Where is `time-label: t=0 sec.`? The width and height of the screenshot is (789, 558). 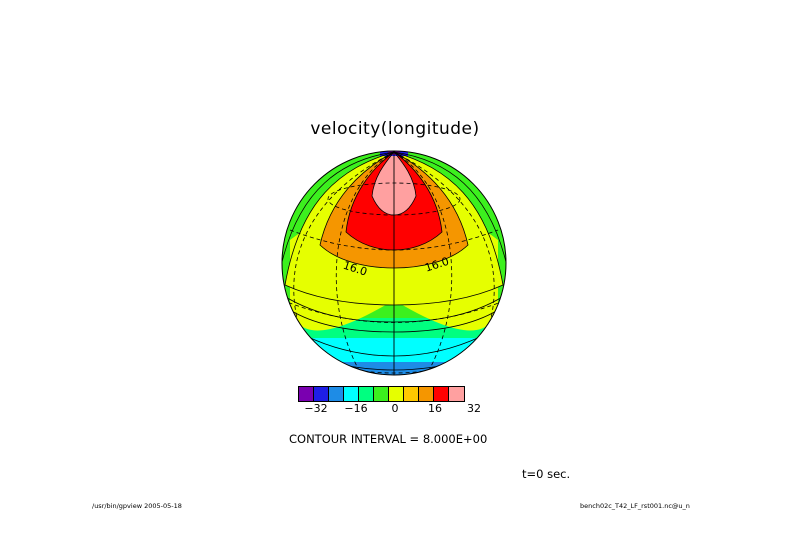
time-label: t=0 sec. is located at coordinates (546, 474).